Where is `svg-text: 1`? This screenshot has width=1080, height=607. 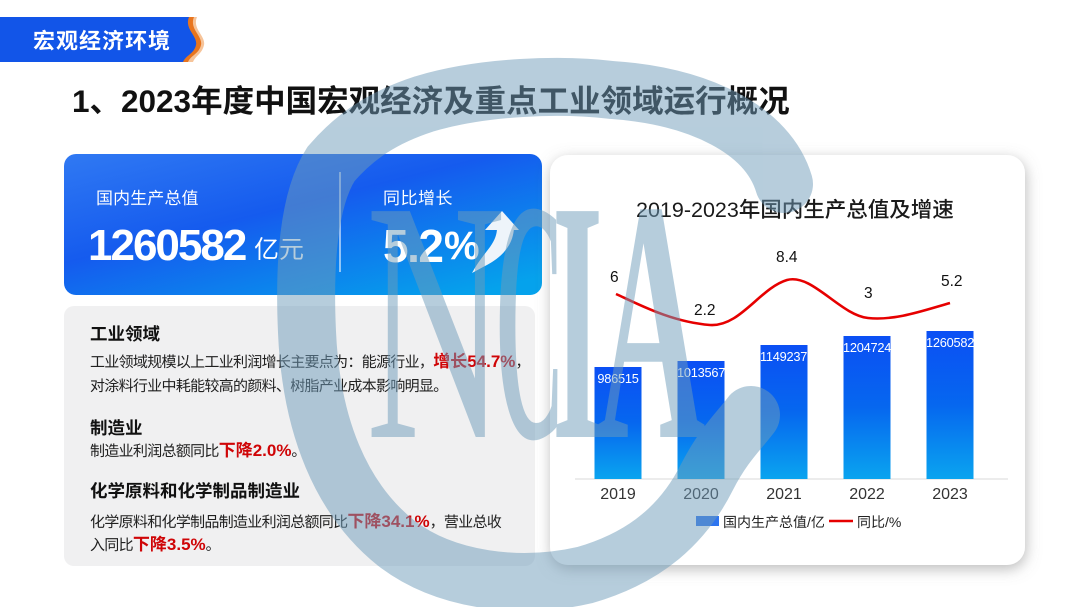 svg-text: 1 is located at coordinates (81, 101).